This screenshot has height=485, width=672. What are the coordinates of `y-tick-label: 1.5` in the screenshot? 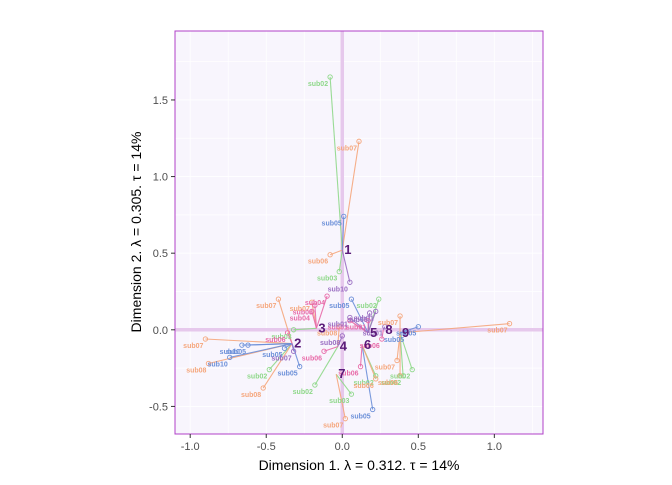 It's located at (160, 101).